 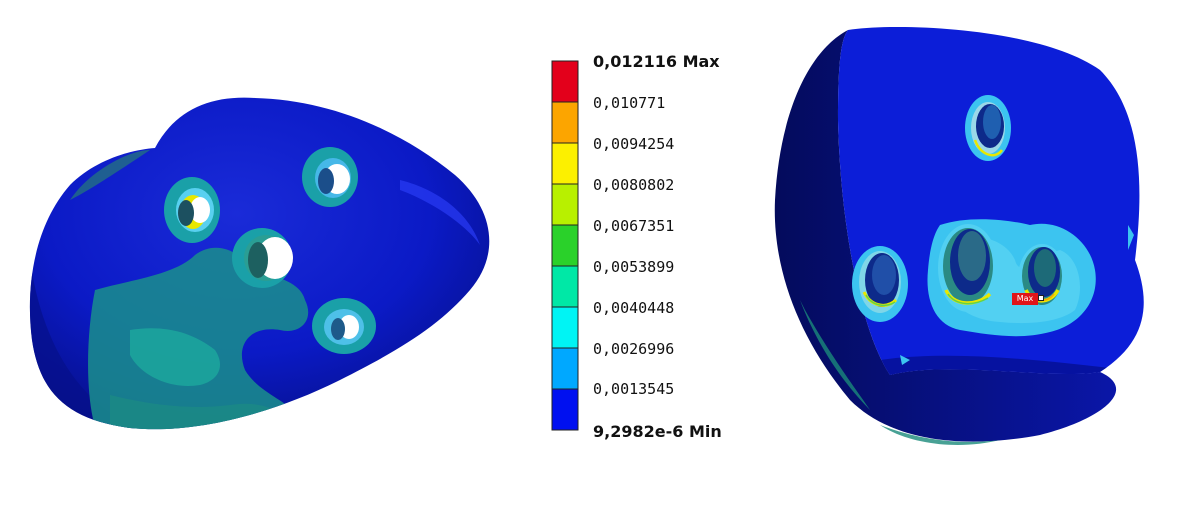 What do you see at coordinates (634, 185) in the screenshot?
I see `legend-tick-label: 0,0080802` at bounding box center [634, 185].